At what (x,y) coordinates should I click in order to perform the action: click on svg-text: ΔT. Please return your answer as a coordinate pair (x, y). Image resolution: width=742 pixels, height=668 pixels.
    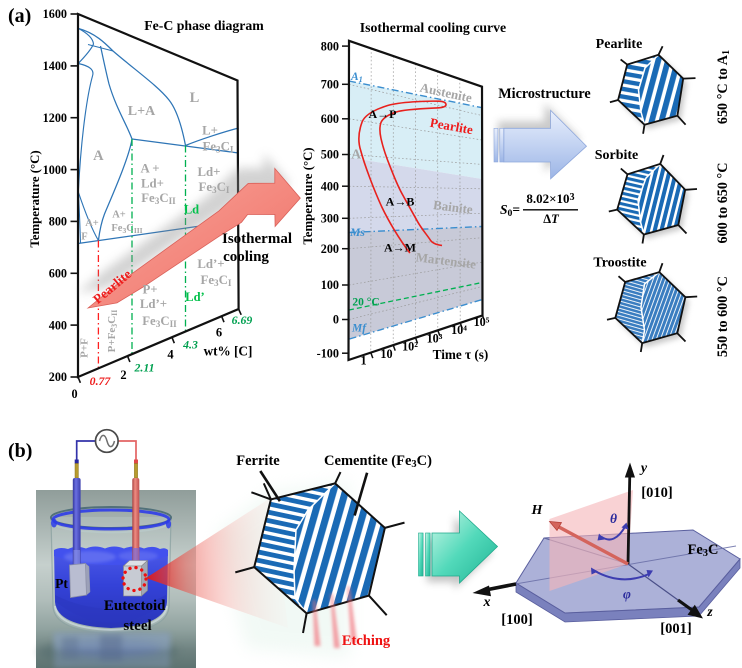
    Looking at the image, I should click on (551, 219).